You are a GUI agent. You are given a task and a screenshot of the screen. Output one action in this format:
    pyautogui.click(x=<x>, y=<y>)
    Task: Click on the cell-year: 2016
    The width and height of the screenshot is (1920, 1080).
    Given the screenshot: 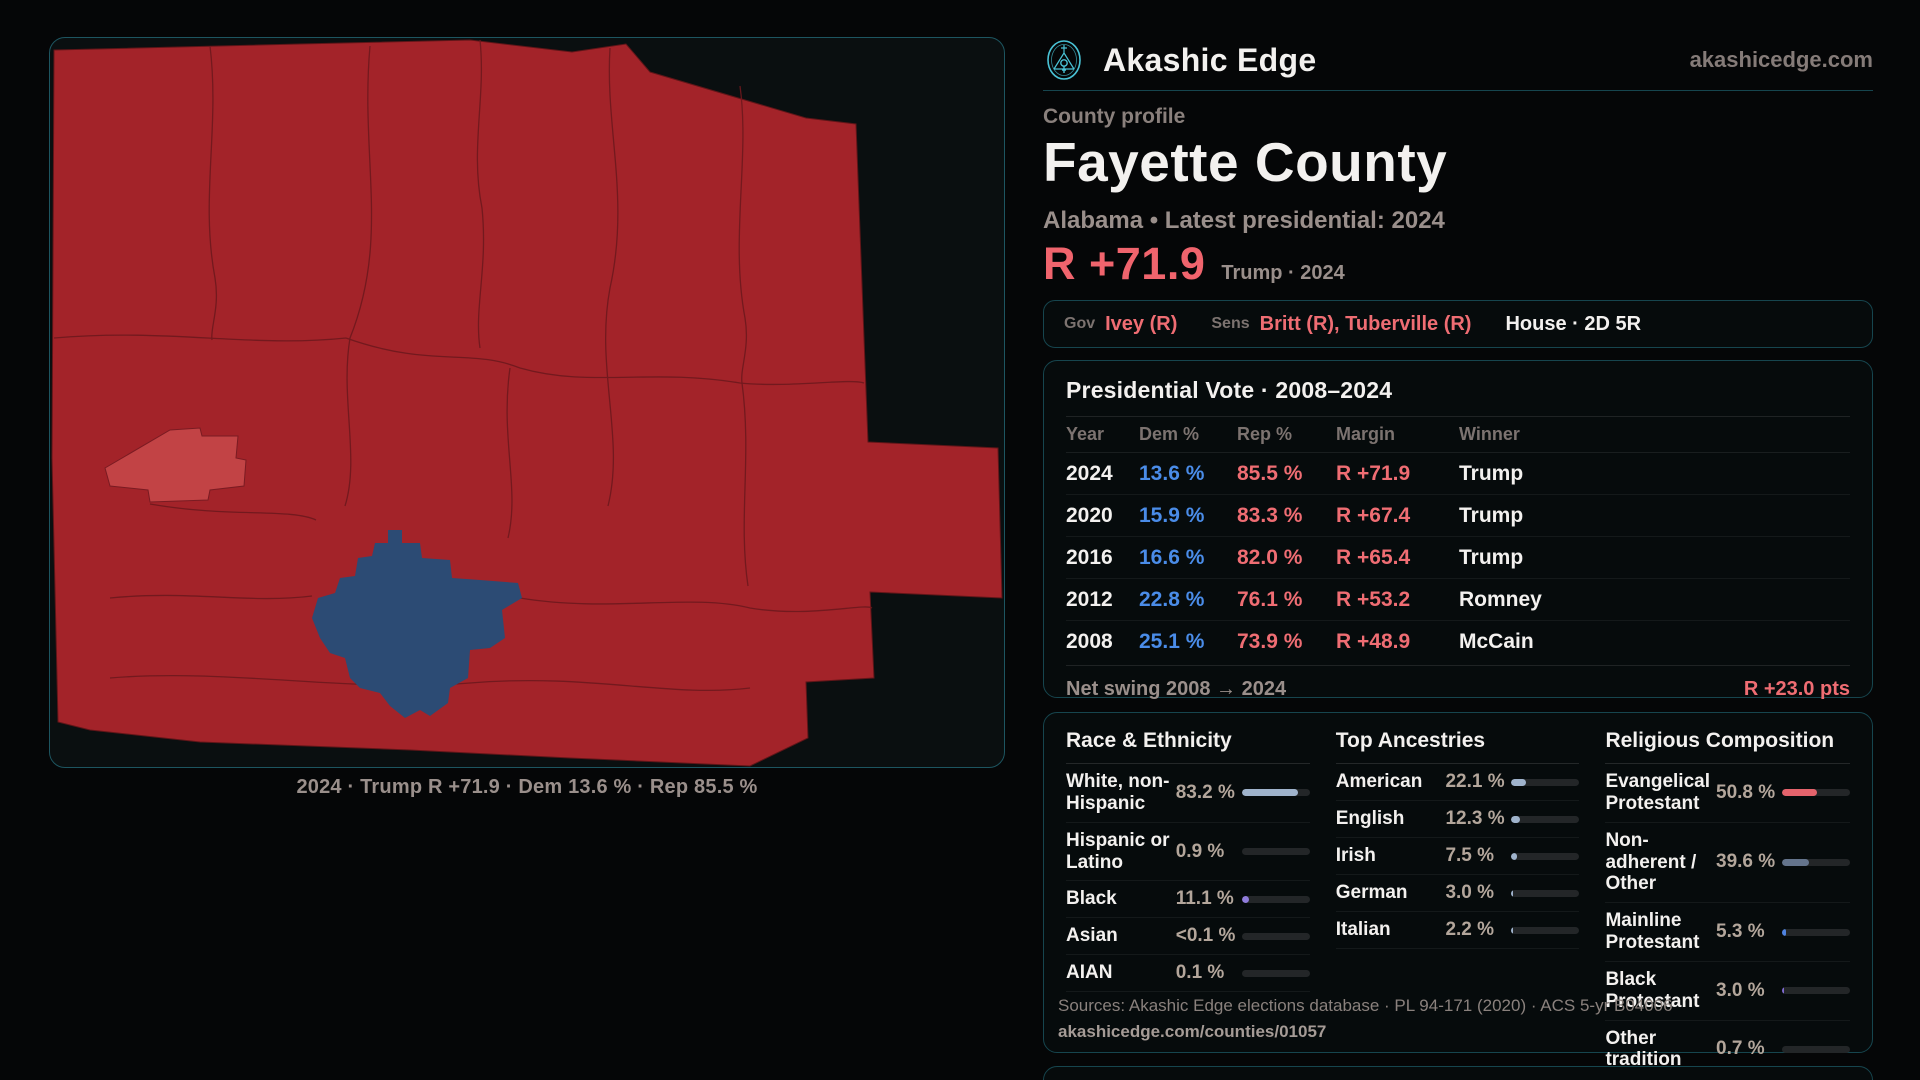 What is the action you would take?
    pyautogui.click(x=1089, y=557)
    